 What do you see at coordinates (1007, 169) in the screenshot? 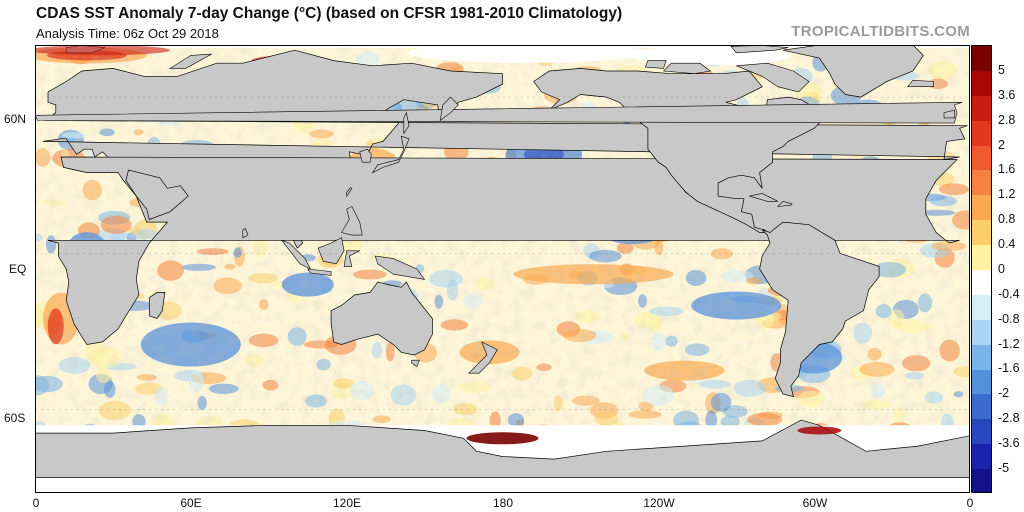
I see `colorbar-label: 1.6` at bounding box center [1007, 169].